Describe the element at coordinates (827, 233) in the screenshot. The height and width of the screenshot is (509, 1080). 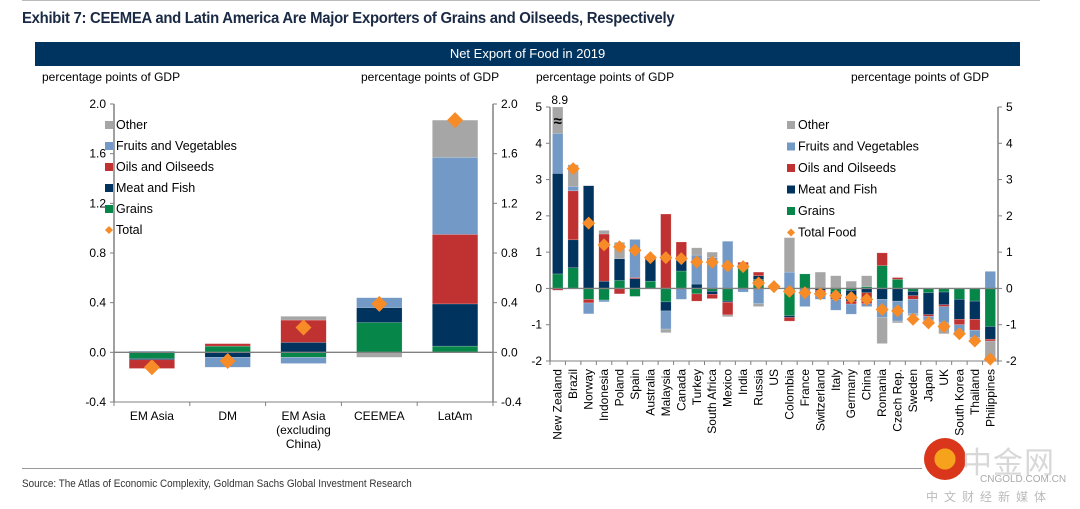
I see `legend-label: Total Food` at that location.